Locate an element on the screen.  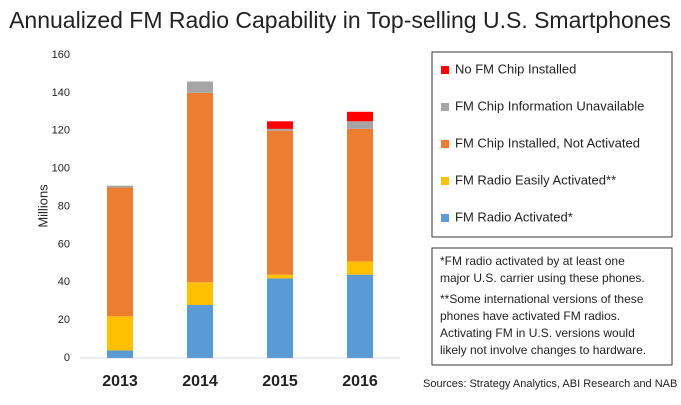
notes-box is located at coordinates (552, 306).